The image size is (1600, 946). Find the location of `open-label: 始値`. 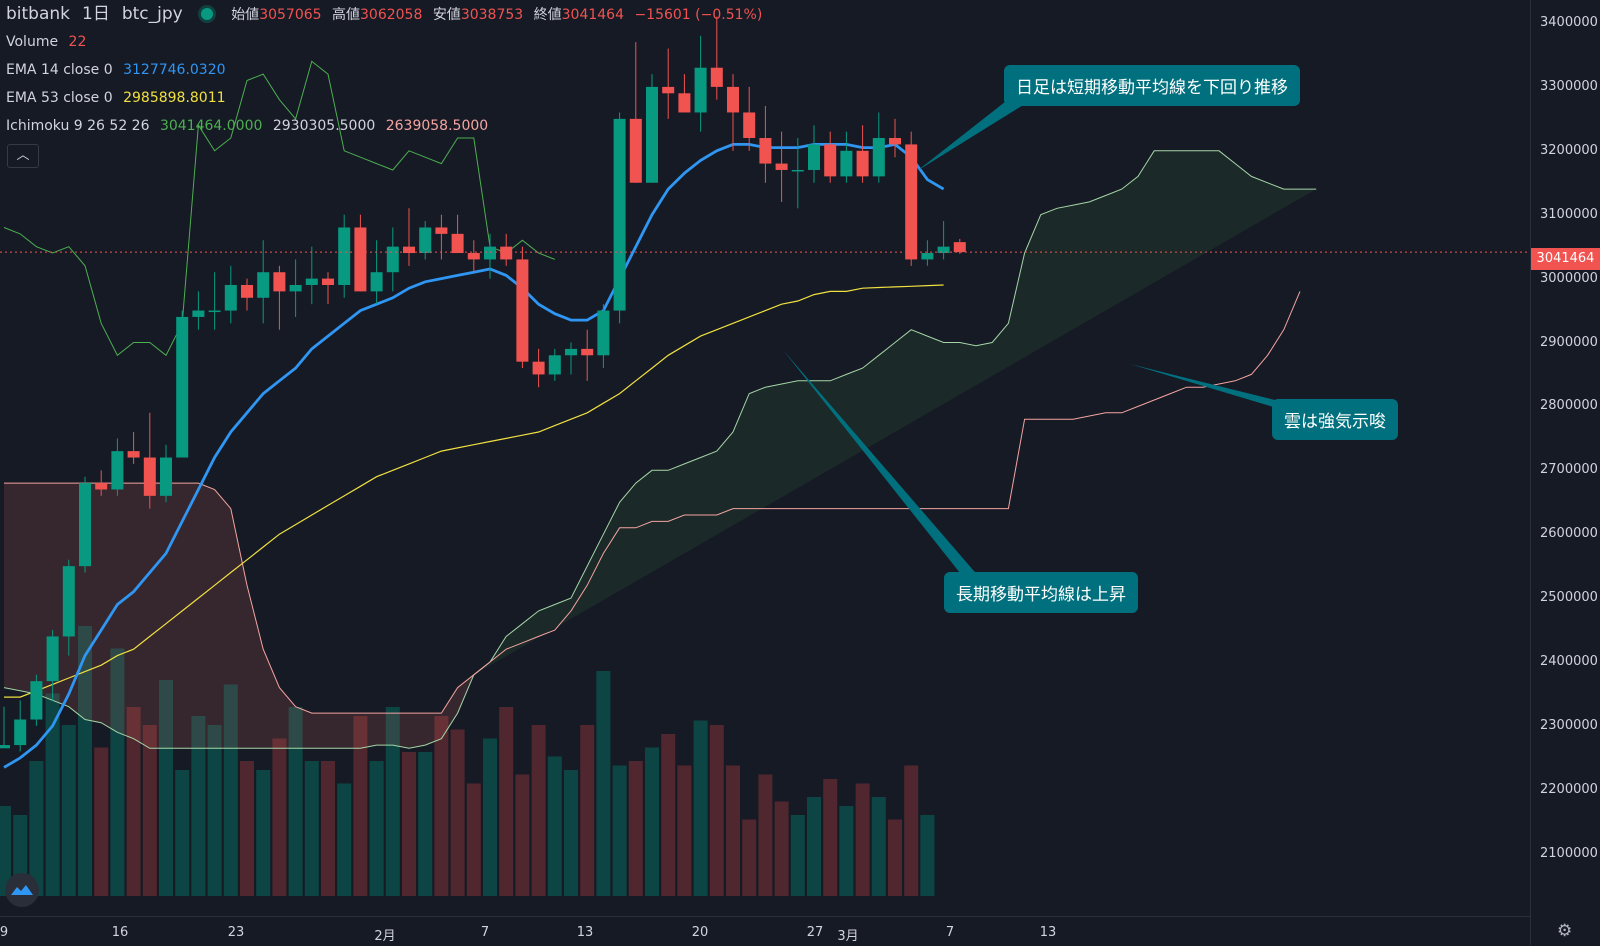

open-label: 始値 is located at coordinates (245, 15).